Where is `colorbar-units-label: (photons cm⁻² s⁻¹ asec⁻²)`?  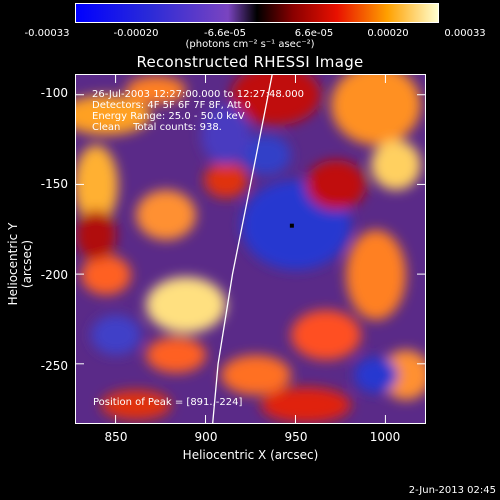 colorbar-units-label: (photons cm⁻² s⁻¹ asec⁻²) is located at coordinates (250, 44).